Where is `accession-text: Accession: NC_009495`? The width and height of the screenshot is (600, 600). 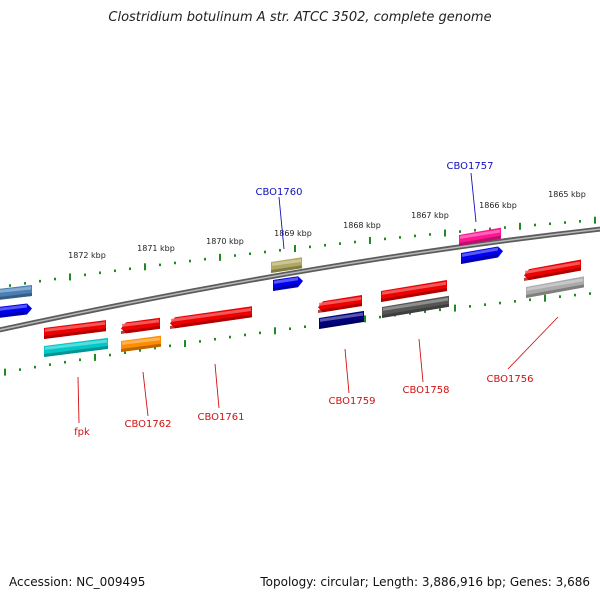 accession-text: Accession: NC_009495 is located at coordinates (77, 582).